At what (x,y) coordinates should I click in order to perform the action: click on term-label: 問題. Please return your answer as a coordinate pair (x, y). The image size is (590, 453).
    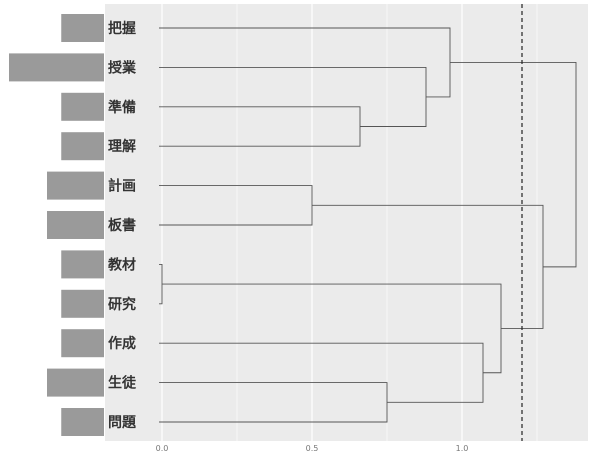
    Looking at the image, I should click on (122, 423).